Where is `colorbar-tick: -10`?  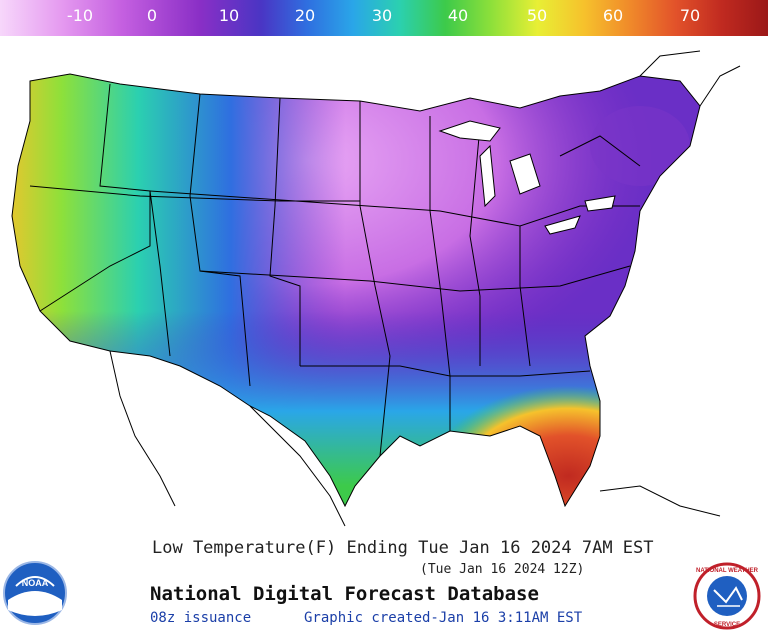
colorbar-tick: -10 is located at coordinates (80, 15).